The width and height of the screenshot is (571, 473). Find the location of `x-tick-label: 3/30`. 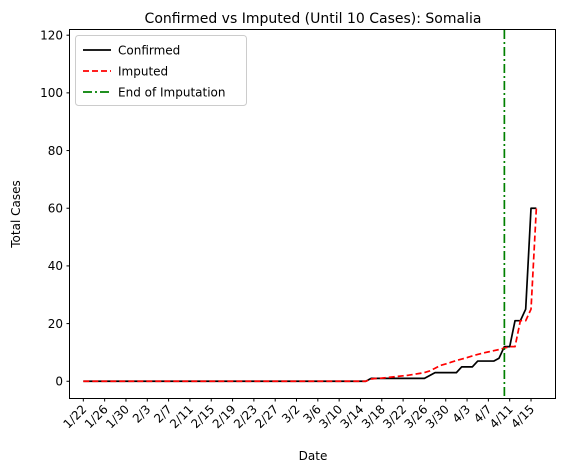

x-tick-label: 3/30 is located at coordinates (437, 416).